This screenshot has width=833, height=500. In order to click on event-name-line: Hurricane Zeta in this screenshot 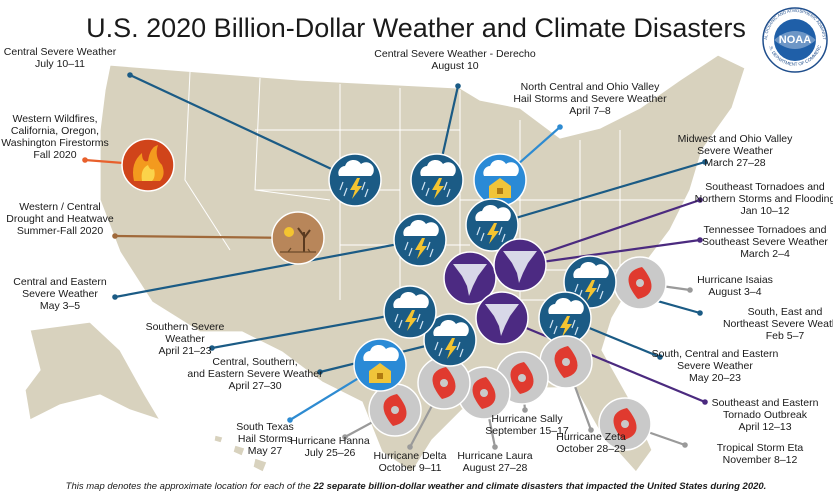, I will do `click(591, 437)`.